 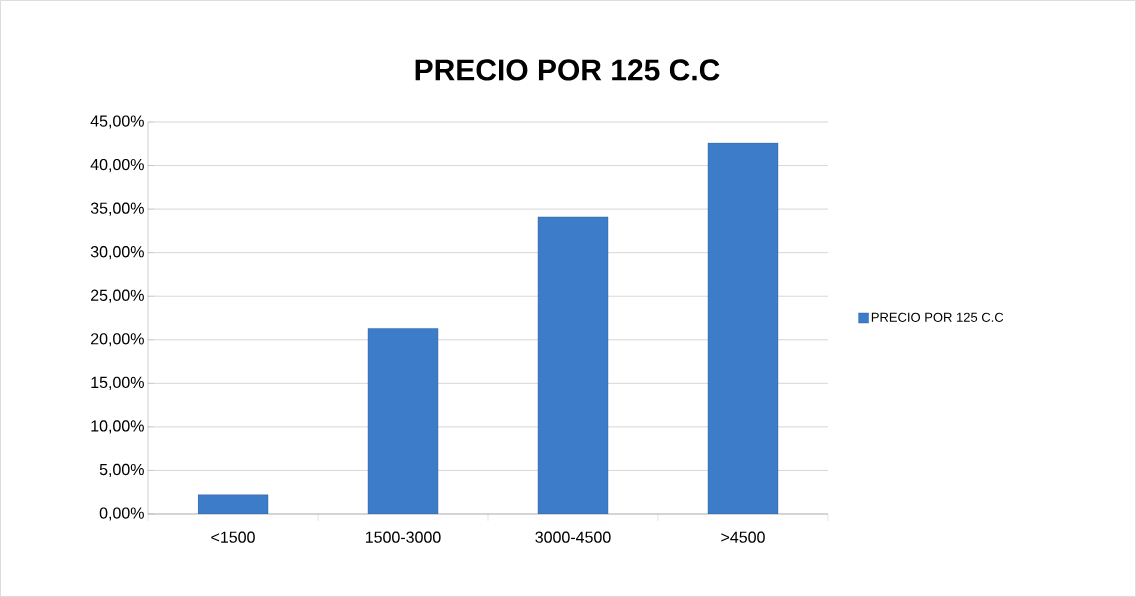 What do you see at coordinates (121, 514) in the screenshot?
I see `y-tick-label: 0,00%` at bounding box center [121, 514].